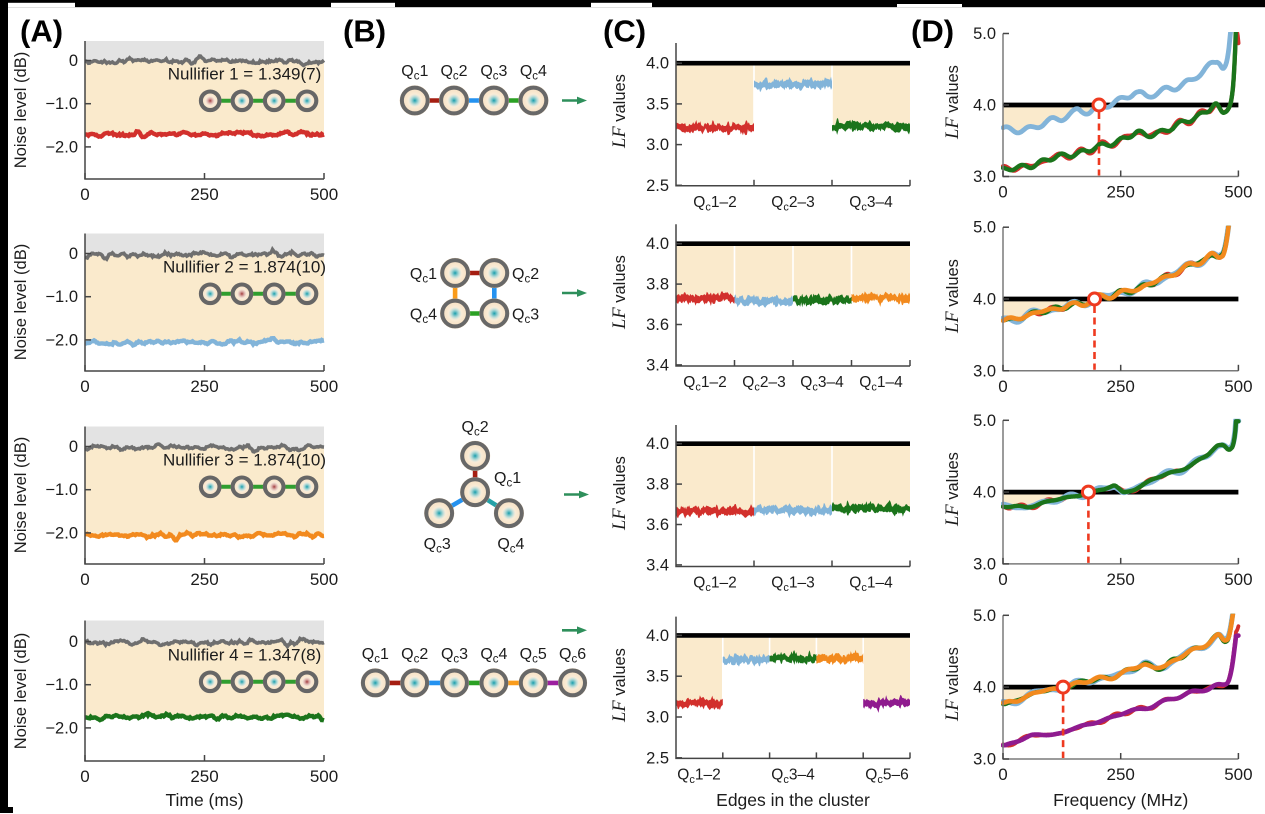  I want to click on svg-text: Frequency (MHz), so click(1120, 800).